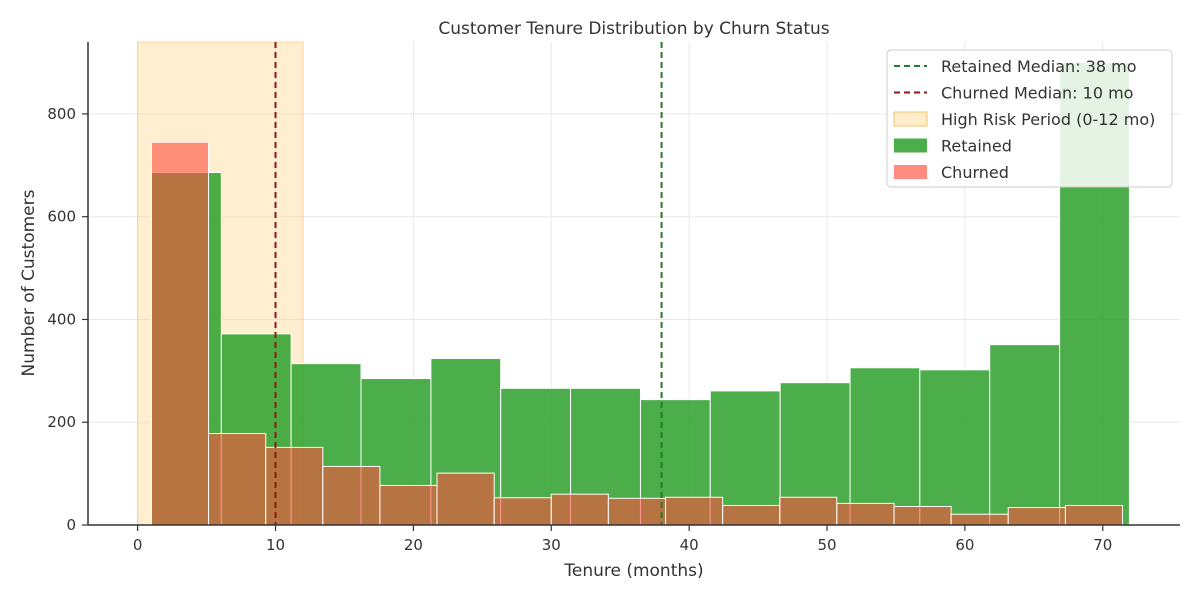 The image size is (1200, 600). Describe the element at coordinates (976, 146) in the screenshot. I see `legend-retained-label: Retained` at that location.